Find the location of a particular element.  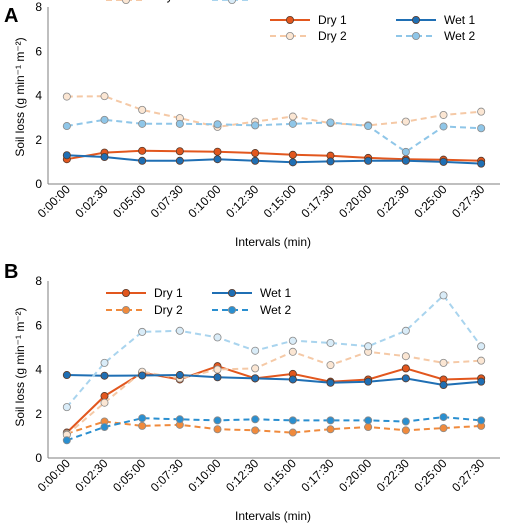

y-tick-label: 6 is located at coordinates (38, 325).